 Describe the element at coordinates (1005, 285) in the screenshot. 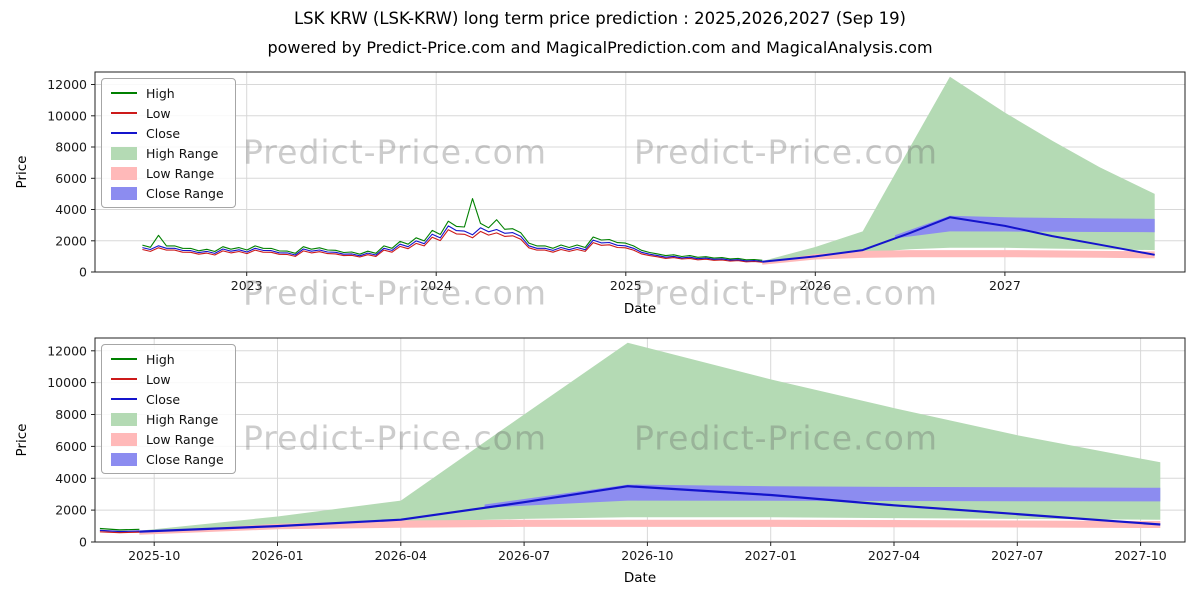

I see `x-tick-label: 2027` at that location.